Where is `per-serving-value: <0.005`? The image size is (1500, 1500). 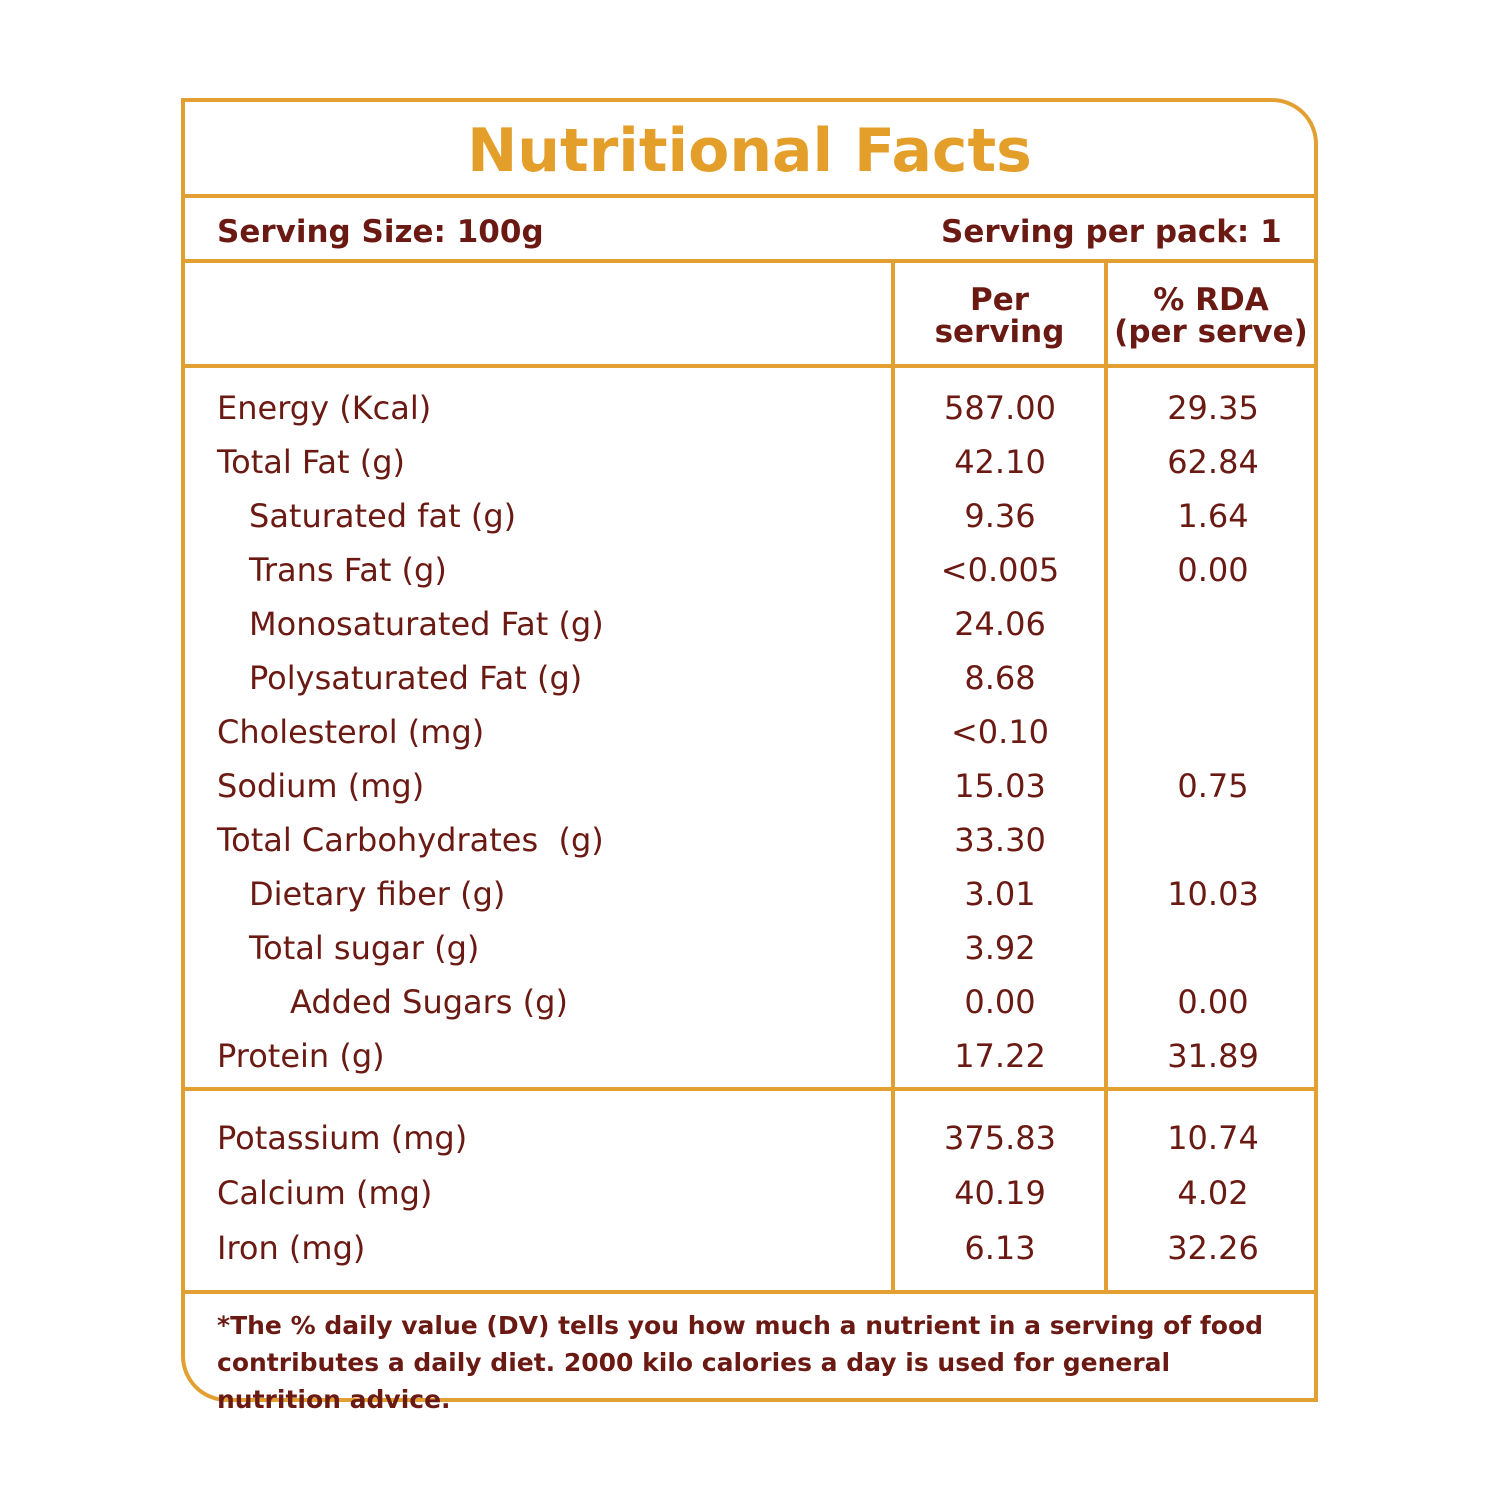 per-serving-value: <0.005 is located at coordinates (1000, 570).